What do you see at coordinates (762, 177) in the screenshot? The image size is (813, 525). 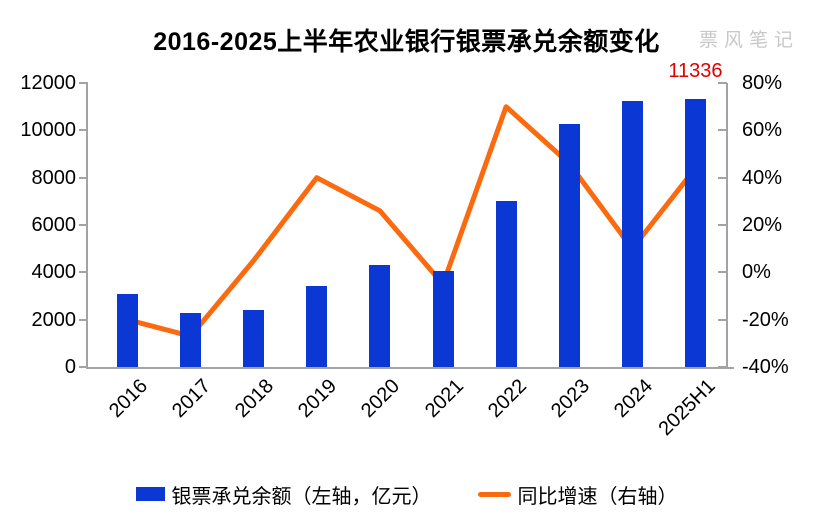 I see `right-axis-tick-label: 40%` at bounding box center [762, 177].